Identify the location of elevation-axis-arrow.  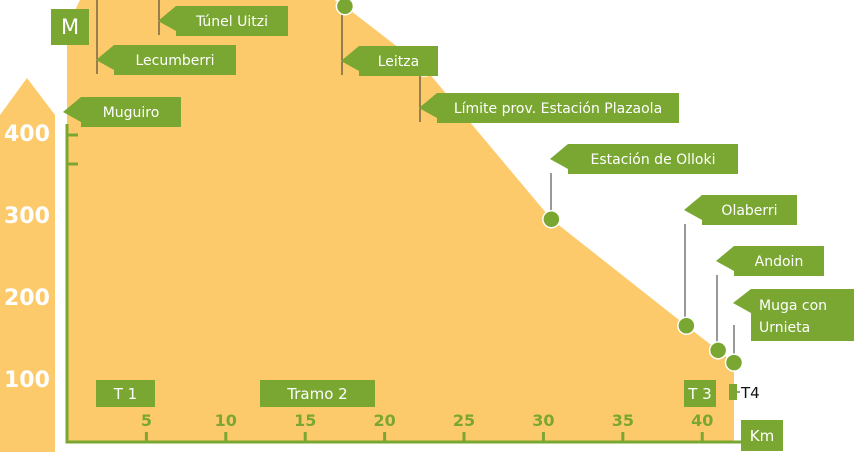
(27, 265).